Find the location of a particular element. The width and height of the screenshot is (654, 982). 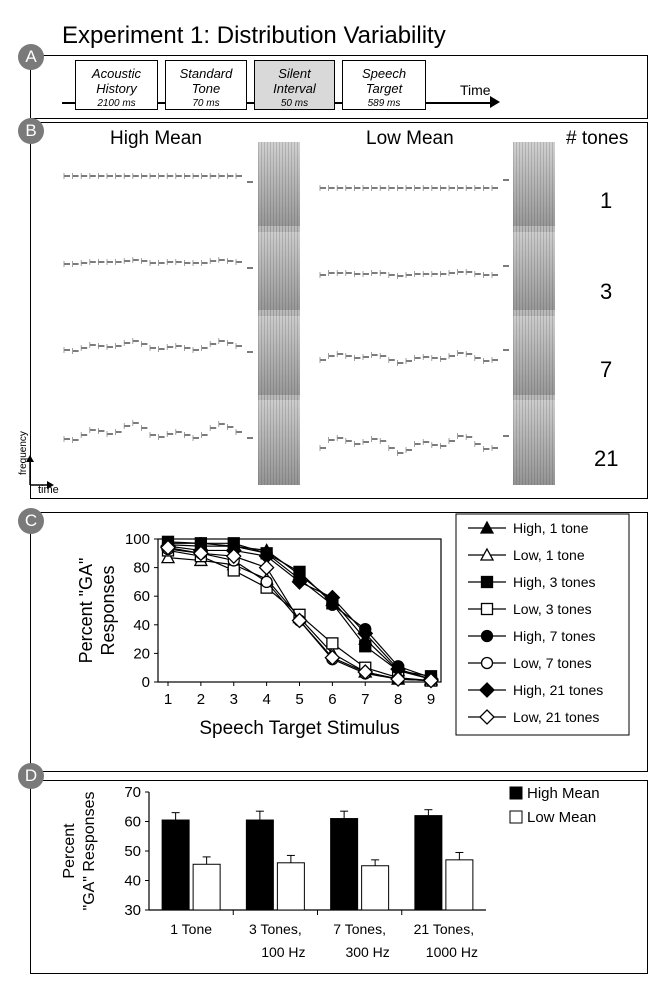

legend-swatch-high-mean is located at coordinates (516, 793).